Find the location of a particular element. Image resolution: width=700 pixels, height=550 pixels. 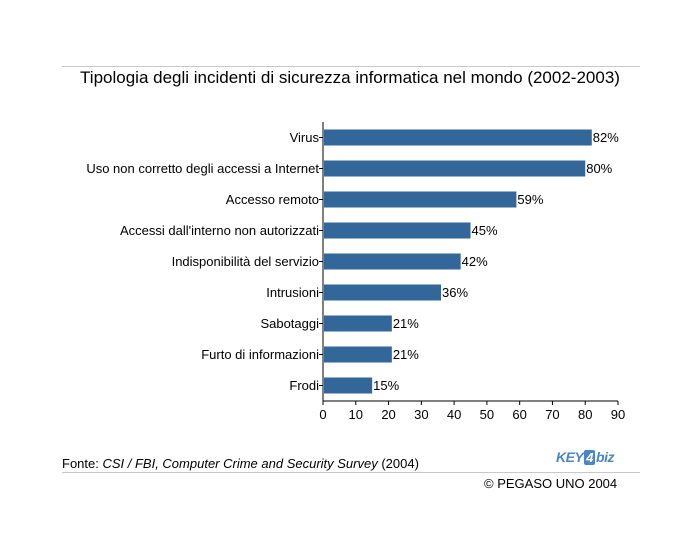

category-label: Indisponibilità del servizio is located at coordinates (245, 261).